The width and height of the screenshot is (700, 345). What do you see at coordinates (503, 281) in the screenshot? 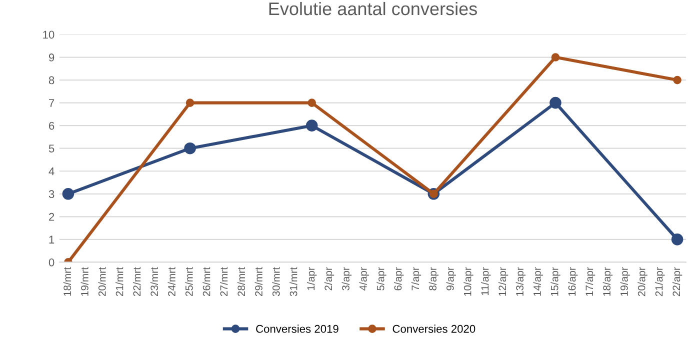
I see `x-tick-label: 12/apr` at bounding box center [503, 281].